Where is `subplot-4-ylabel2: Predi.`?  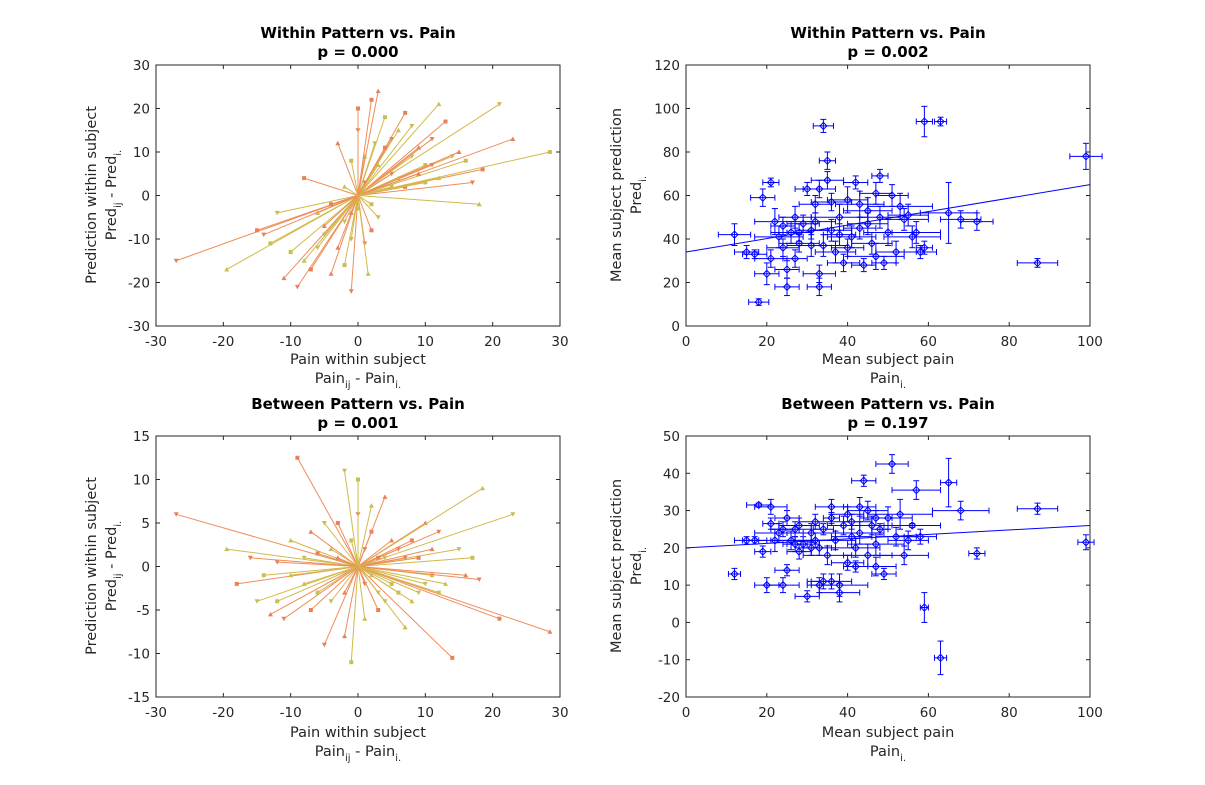
subplot-4-ylabel2: Predi. is located at coordinates (639, 566).